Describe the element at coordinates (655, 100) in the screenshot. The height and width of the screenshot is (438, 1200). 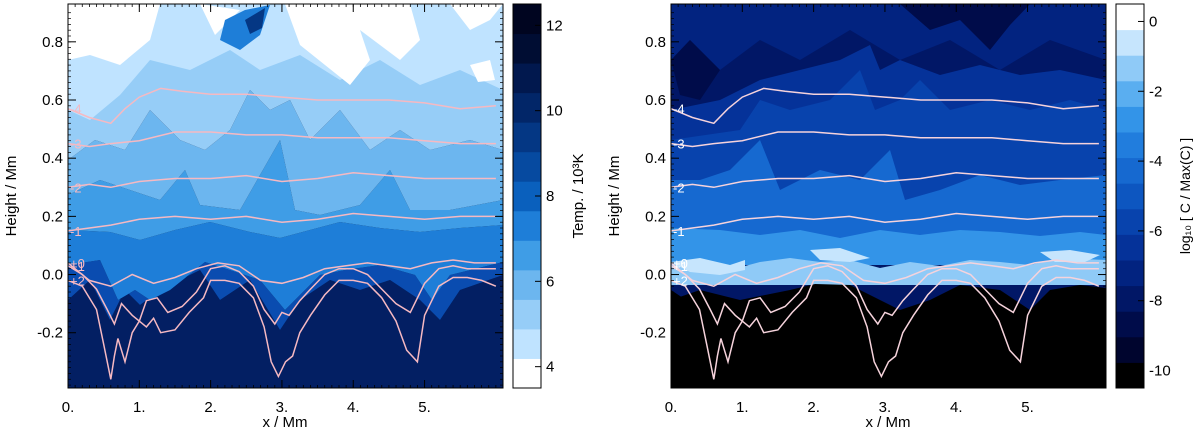
I see `contribution-y-tick-label: 0.6` at that location.